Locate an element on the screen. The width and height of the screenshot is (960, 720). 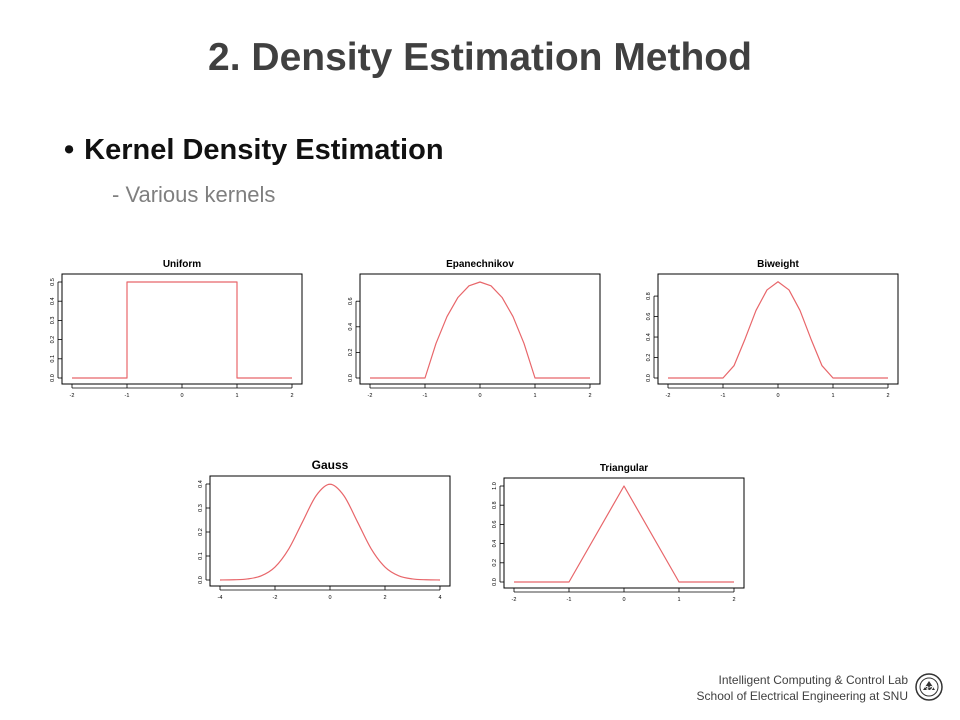
page-number: 32 is located at coordinates (929, 689).